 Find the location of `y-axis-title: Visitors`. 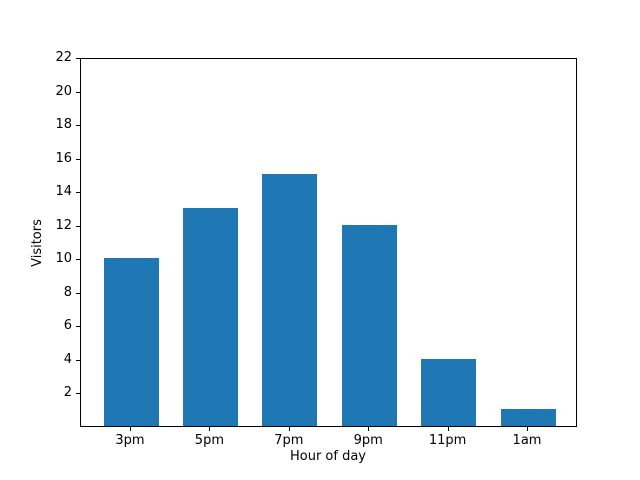

y-axis-title: Visitors is located at coordinates (37, 243).